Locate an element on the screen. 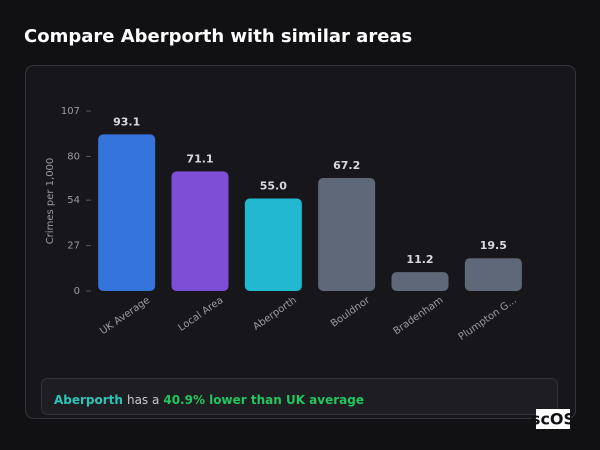  y-tick-label: 107 is located at coordinates (70, 111).